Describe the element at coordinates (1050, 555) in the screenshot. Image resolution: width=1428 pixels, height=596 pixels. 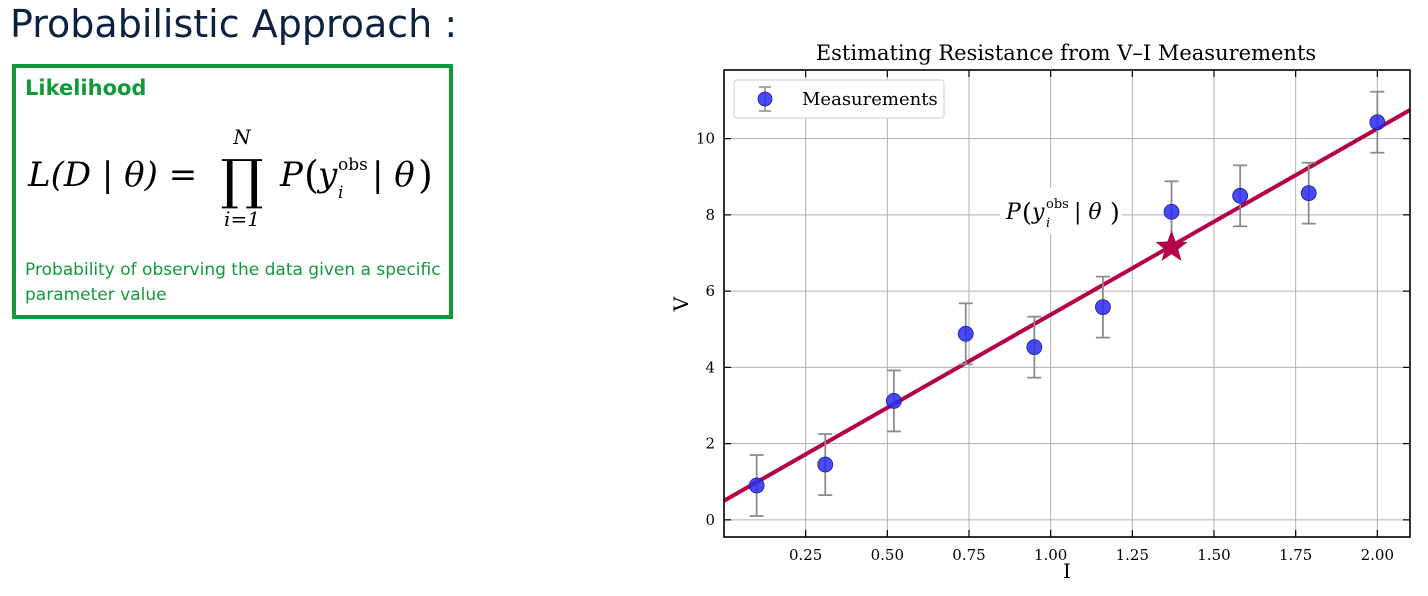
I see `x-tick-label: 1.00` at that location.